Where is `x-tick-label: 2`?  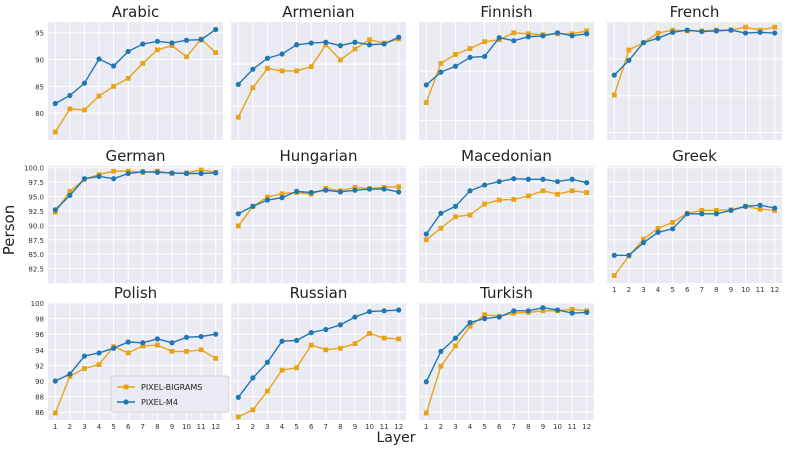
x-tick-label: 2 is located at coordinates (441, 427).